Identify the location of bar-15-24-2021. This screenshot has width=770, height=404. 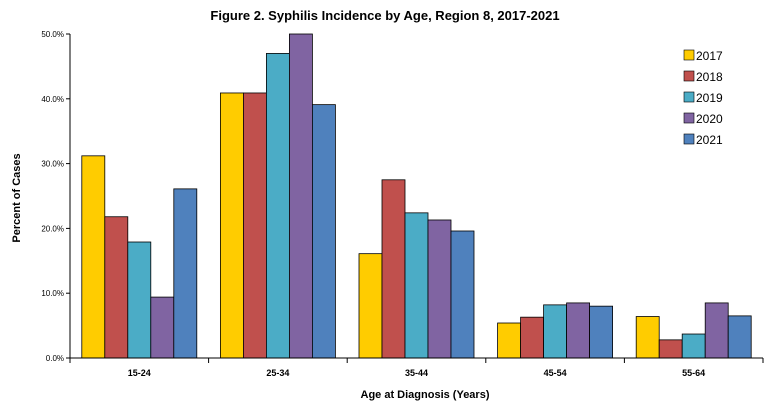
(185, 273).